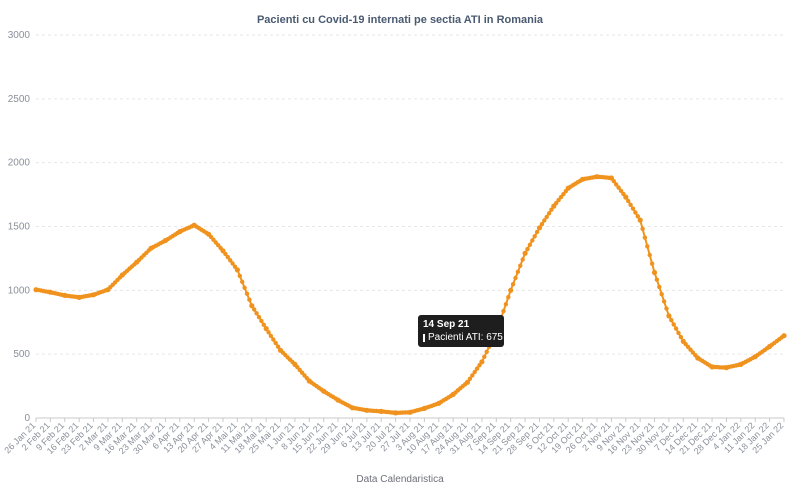  What do you see at coordinates (19, 99) in the screenshot?
I see `y-tick-label: 2500` at bounding box center [19, 99].